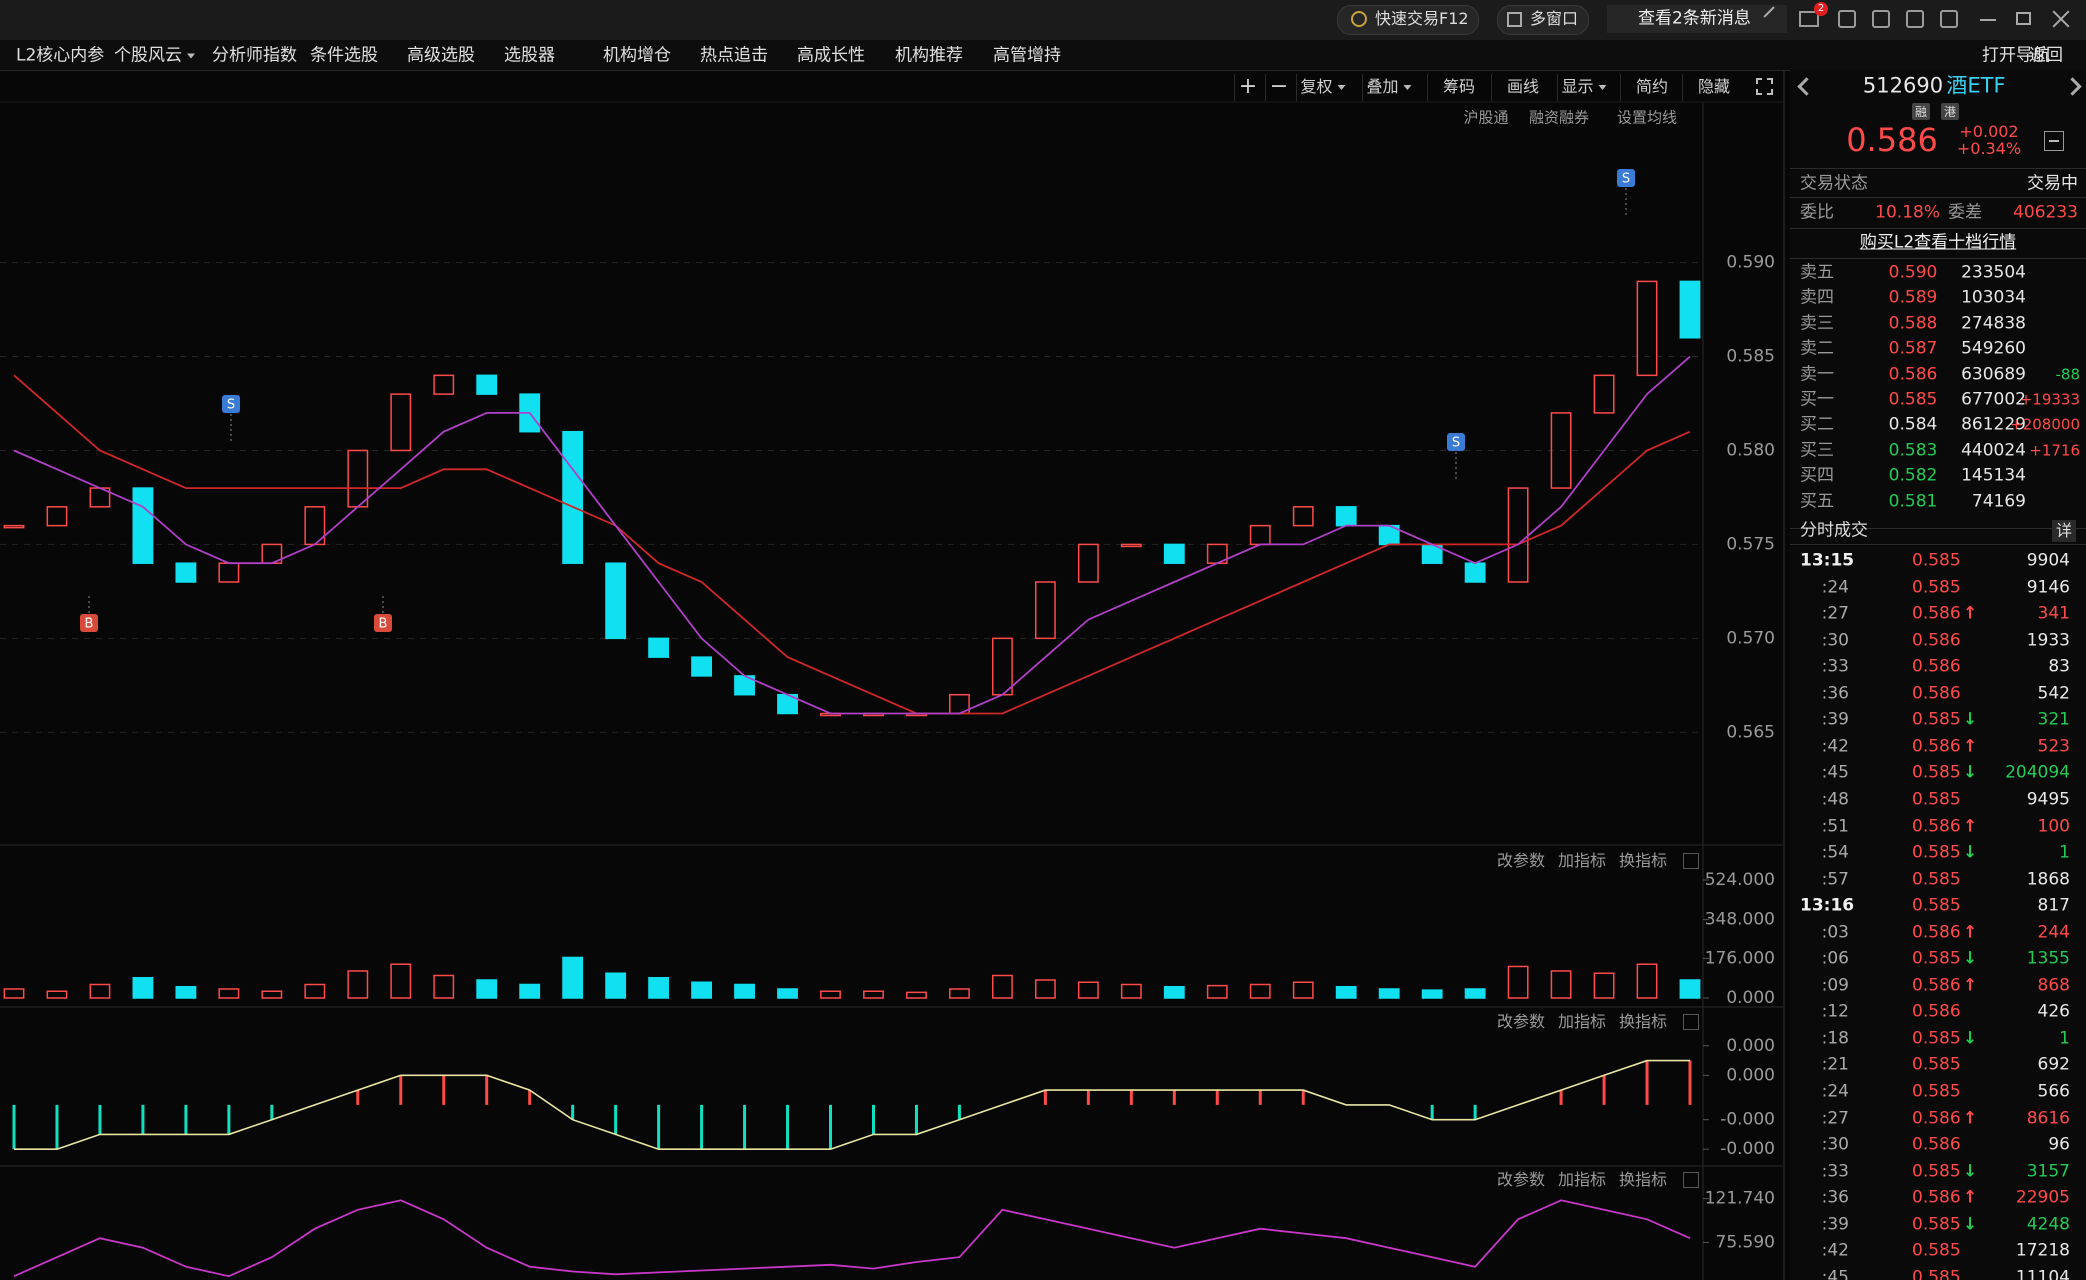 Image resolution: width=2086 pixels, height=1280 pixels. I want to click on y-tick-label: 0.585, so click(1750, 357).